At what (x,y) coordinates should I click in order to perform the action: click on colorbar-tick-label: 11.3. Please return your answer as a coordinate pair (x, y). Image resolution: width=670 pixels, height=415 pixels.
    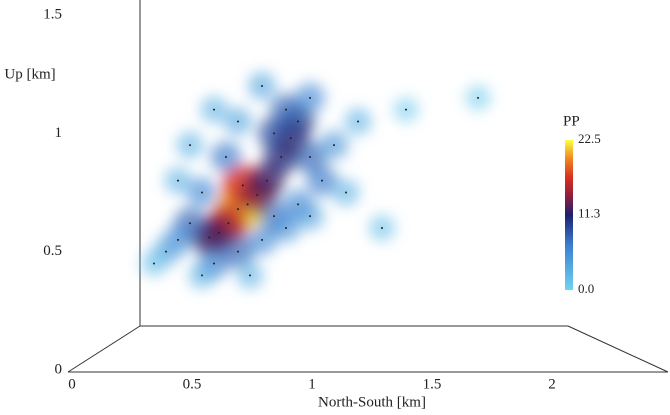
    Looking at the image, I should click on (589, 213).